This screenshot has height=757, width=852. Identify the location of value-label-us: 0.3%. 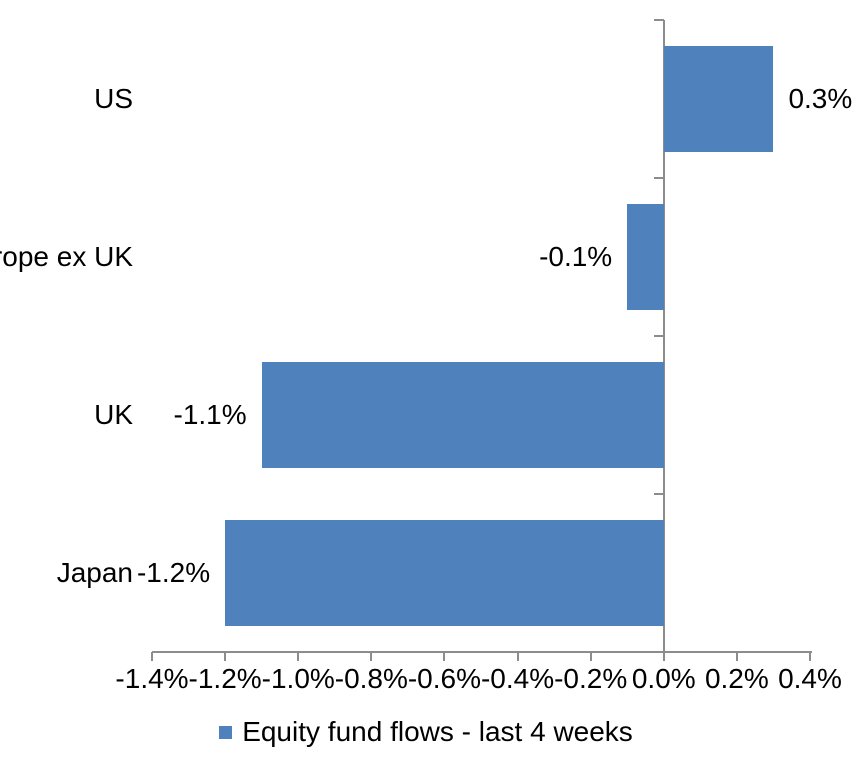
(820, 98).